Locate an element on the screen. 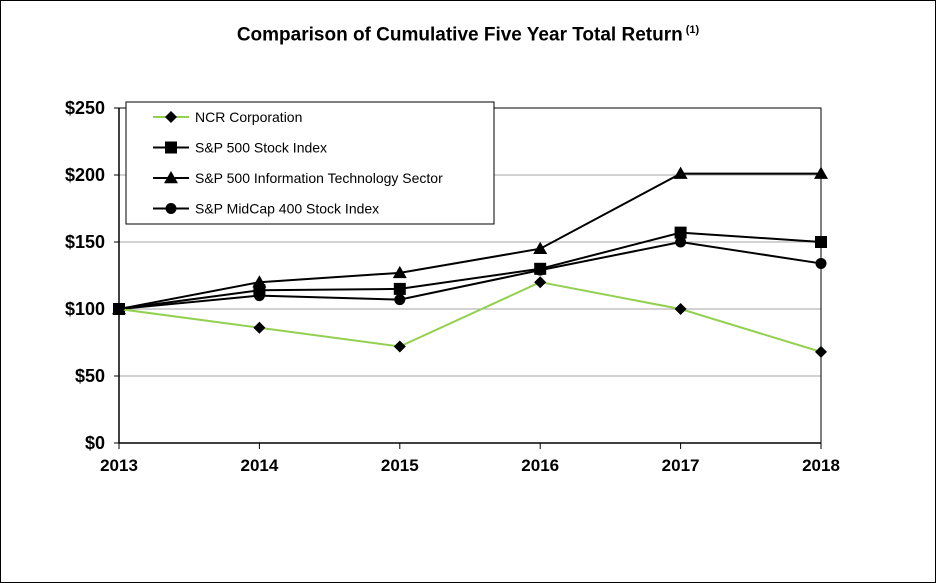 The height and width of the screenshot is (583, 936). legend-label: NCR Corporation is located at coordinates (248, 117).